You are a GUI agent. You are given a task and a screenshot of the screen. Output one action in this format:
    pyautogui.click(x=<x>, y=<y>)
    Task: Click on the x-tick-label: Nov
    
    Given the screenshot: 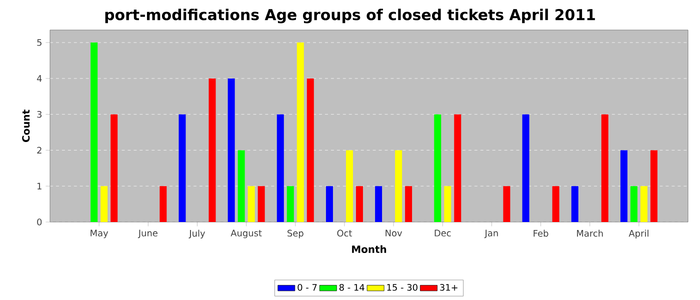 What is the action you would take?
    pyautogui.click(x=394, y=233)
    